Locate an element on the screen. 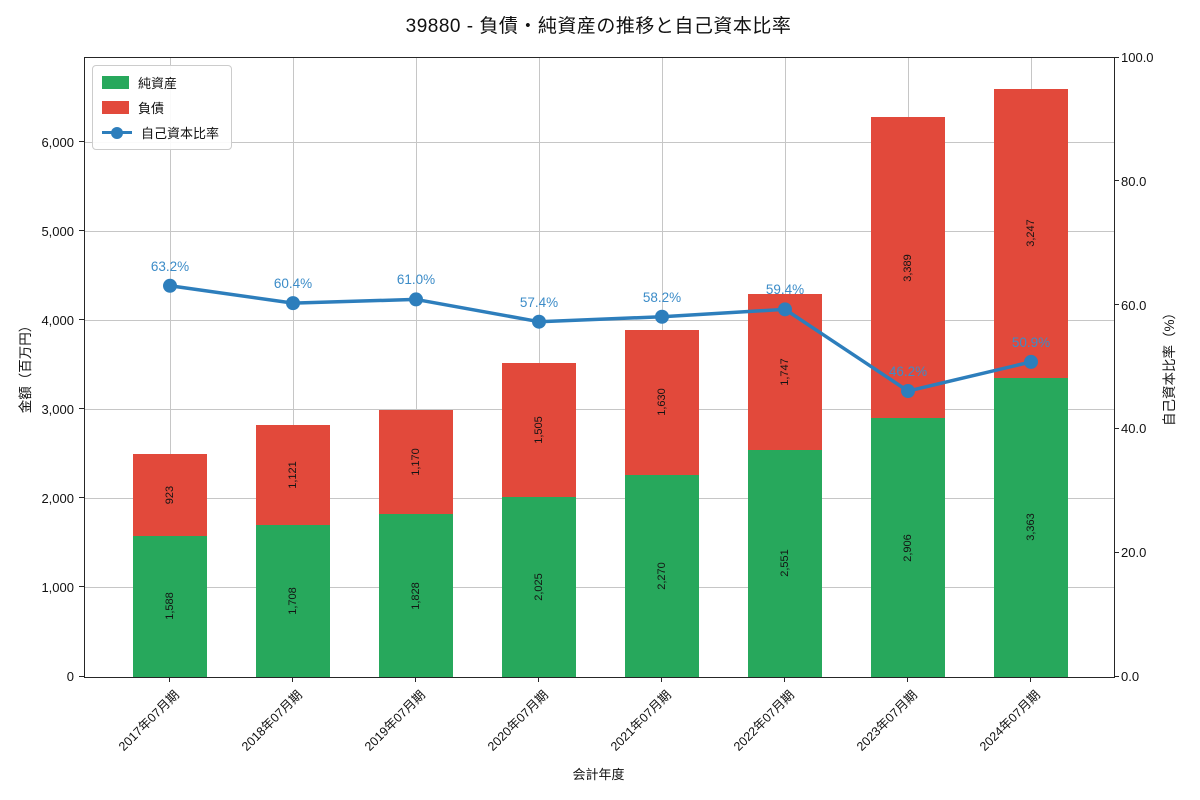 The height and width of the screenshot is (800, 1200). legend-label: 純資産 is located at coordinates (158, 83).